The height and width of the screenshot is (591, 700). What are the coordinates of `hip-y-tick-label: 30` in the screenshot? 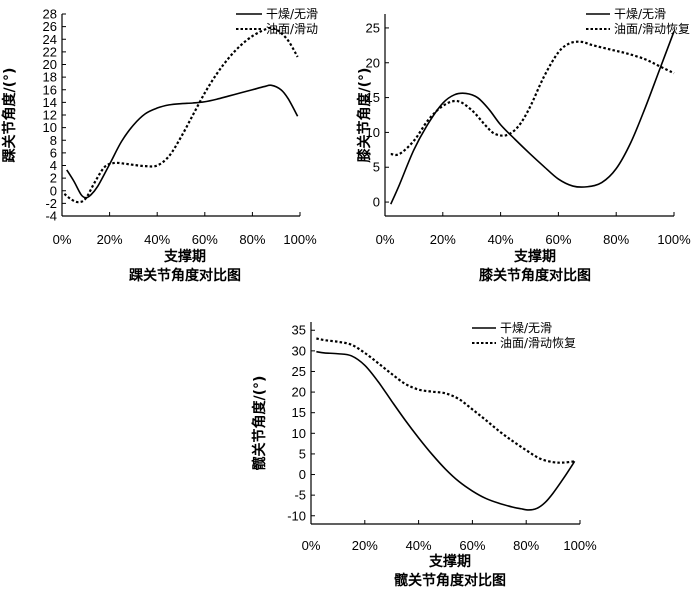 It's located at (299, 350).